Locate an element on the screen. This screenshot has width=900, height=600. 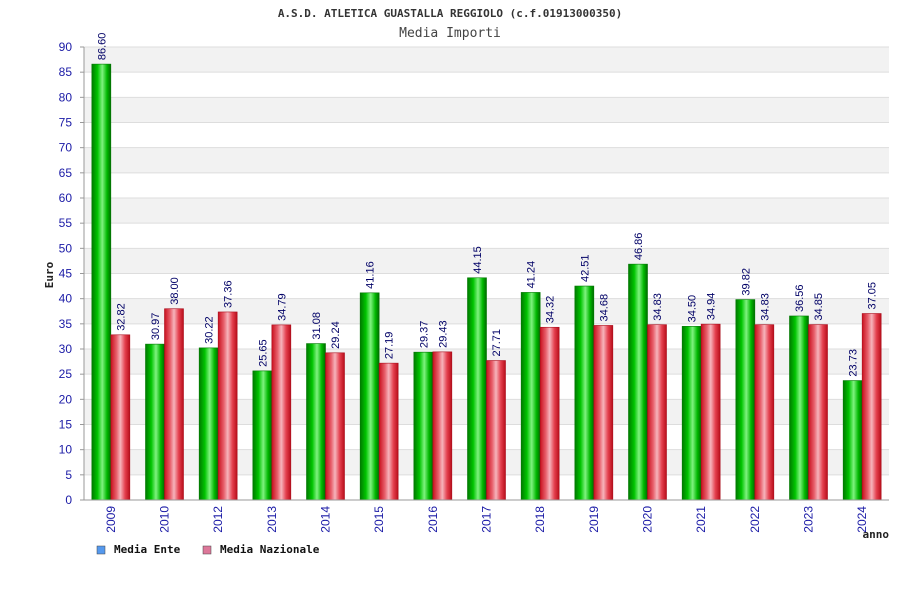
bar-media-nazionale-2024 is located at coordinates (871, 407).